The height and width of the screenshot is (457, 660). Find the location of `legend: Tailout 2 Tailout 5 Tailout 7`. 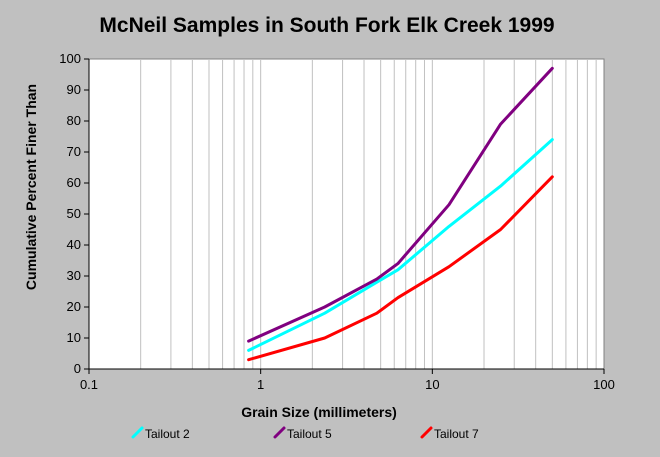

legend: Tailout 2 Tailout 5 Tailout 7 is located at coordinates (306, 434).